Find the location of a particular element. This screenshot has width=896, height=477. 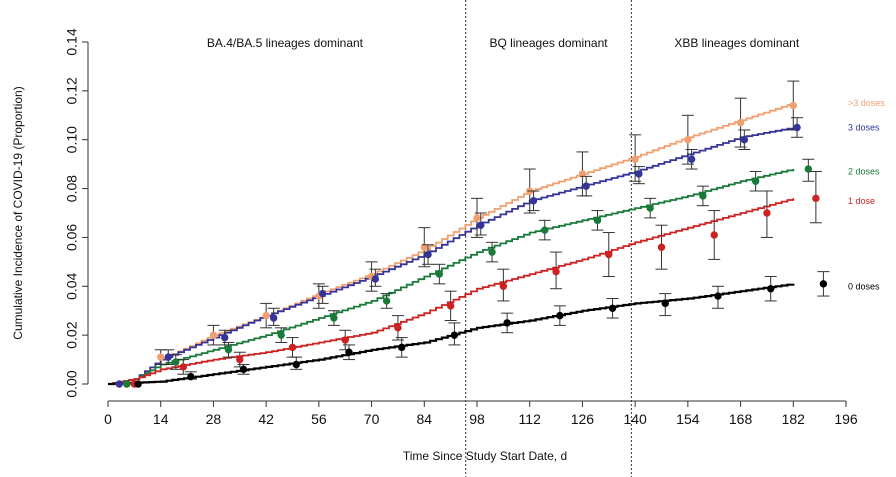

legend-label-1: >3 doses is located at coordinates (866, 103).